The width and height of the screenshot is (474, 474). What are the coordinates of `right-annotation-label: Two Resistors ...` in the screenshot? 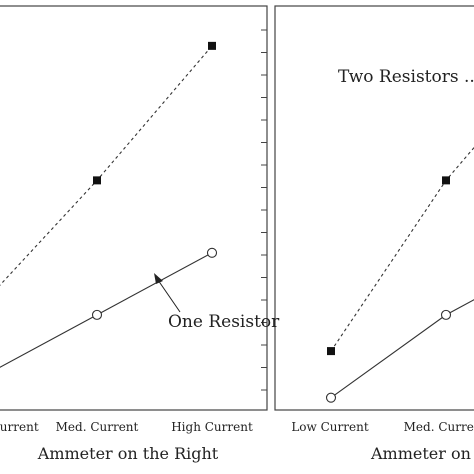 It's located at (406, 77).